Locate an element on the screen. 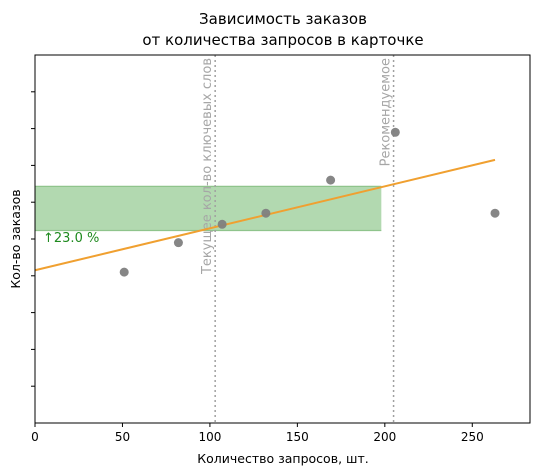 This screenshot has width=540, height=476. chart-title-line1: Зависимость заказов is located at coordinates (283, 19).